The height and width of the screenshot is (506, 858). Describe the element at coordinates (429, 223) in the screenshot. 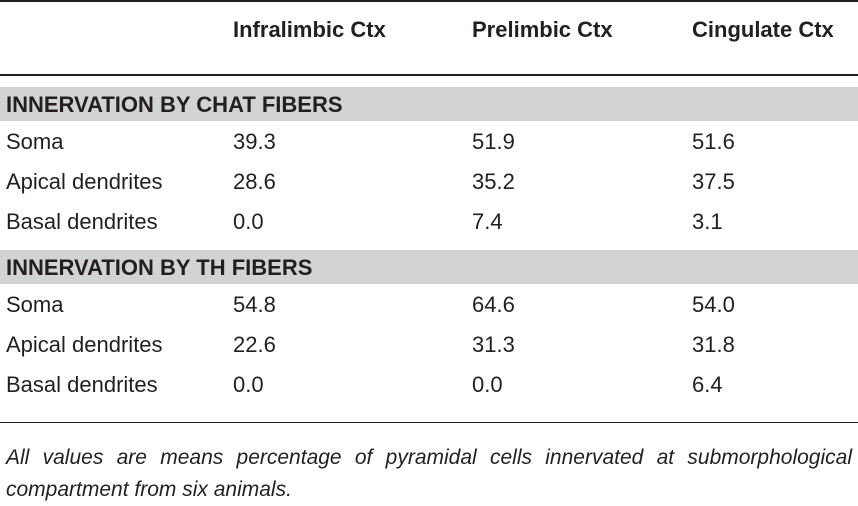

I see `table-row: Basal dendrites 0.0 7.4 3.1` at that location.